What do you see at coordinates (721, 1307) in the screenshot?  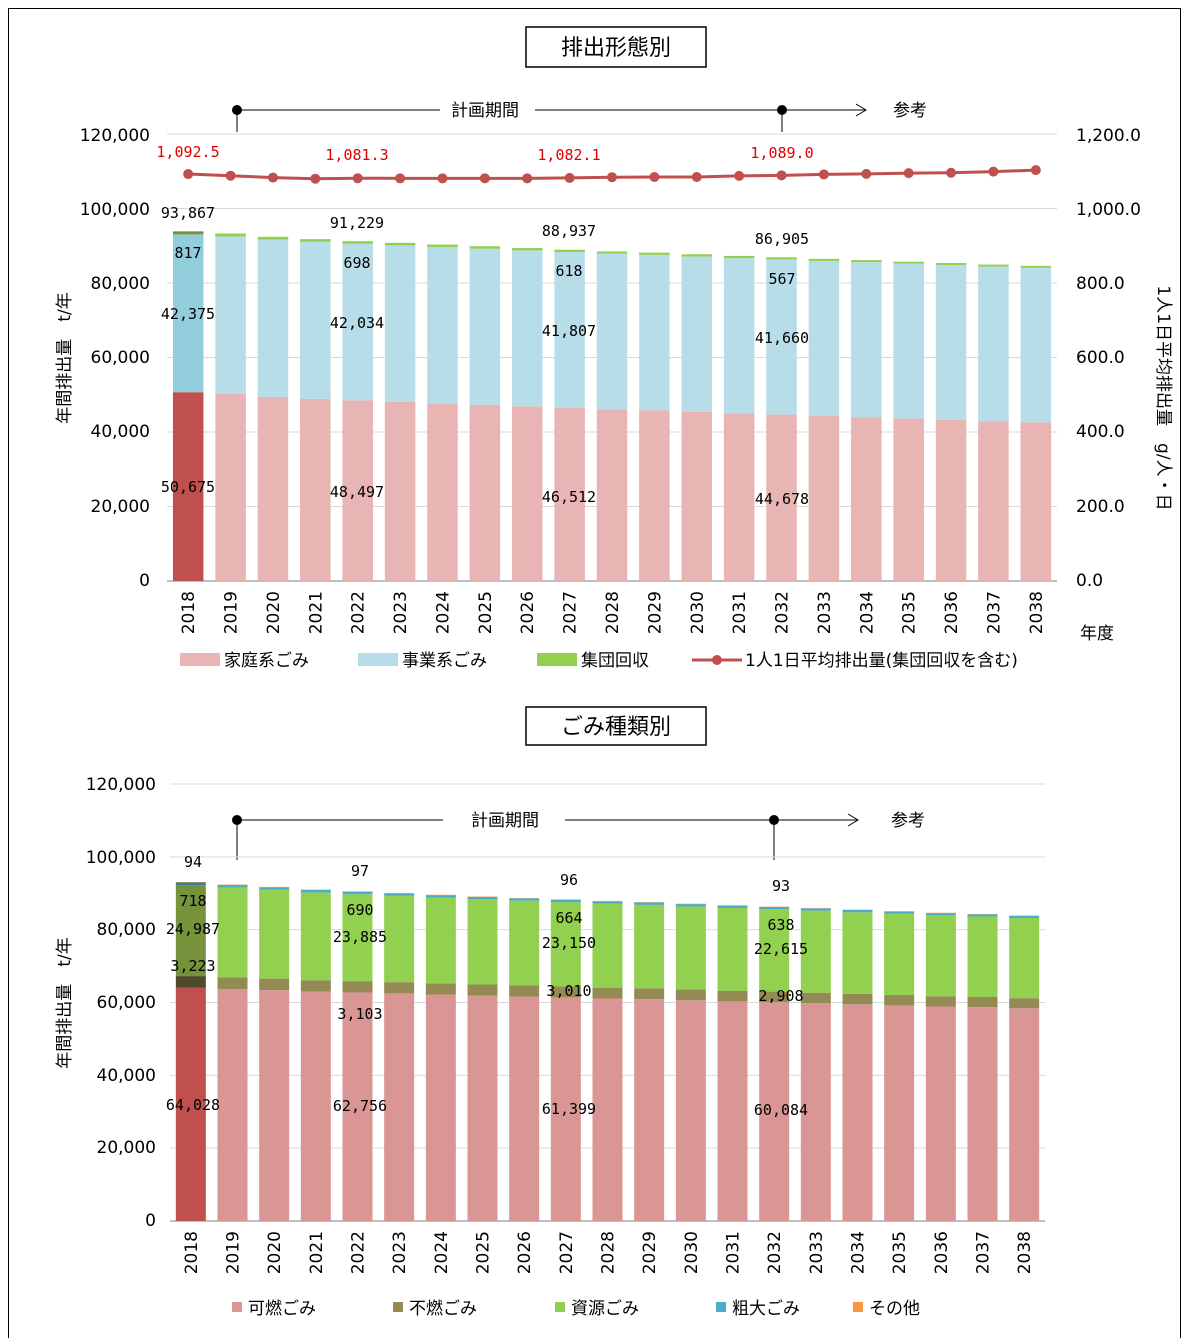 I see `legend-swatch-bulky` at bounding box center [721, 1307].